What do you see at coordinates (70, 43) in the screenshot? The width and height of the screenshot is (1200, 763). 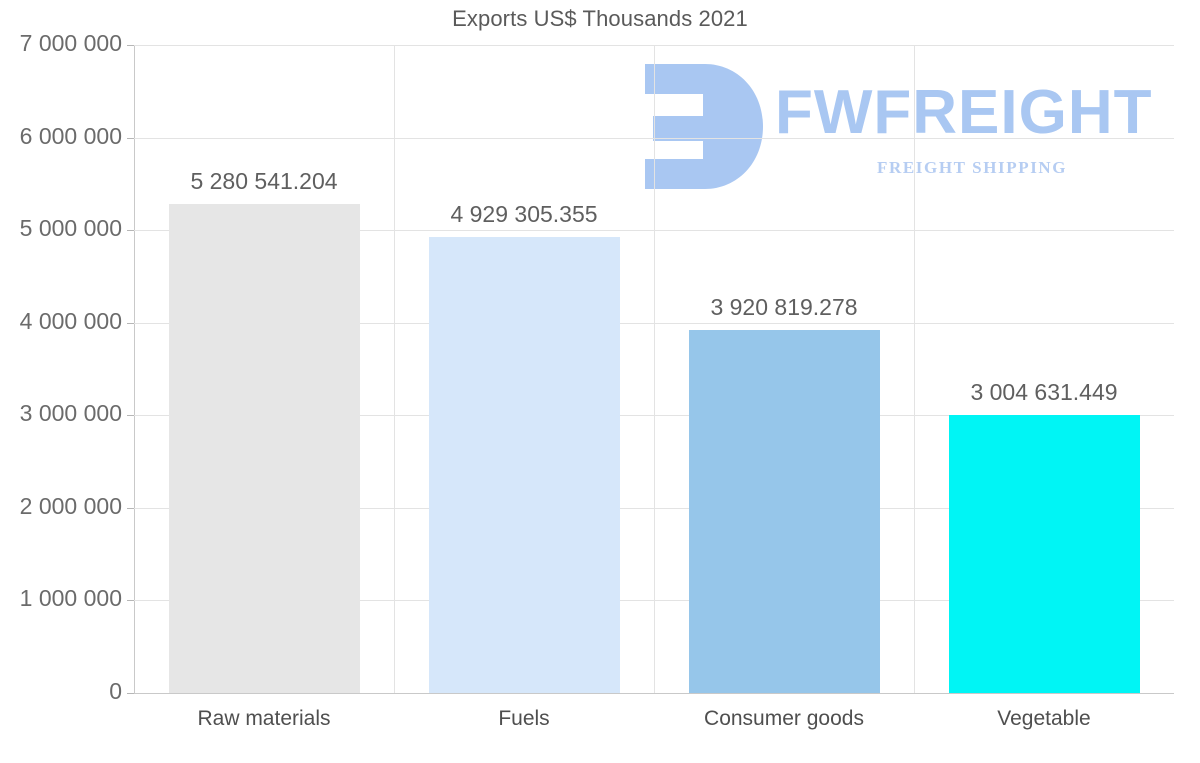 I see `y-axis-label: 7 000 000` at bounding box center [70, 43].